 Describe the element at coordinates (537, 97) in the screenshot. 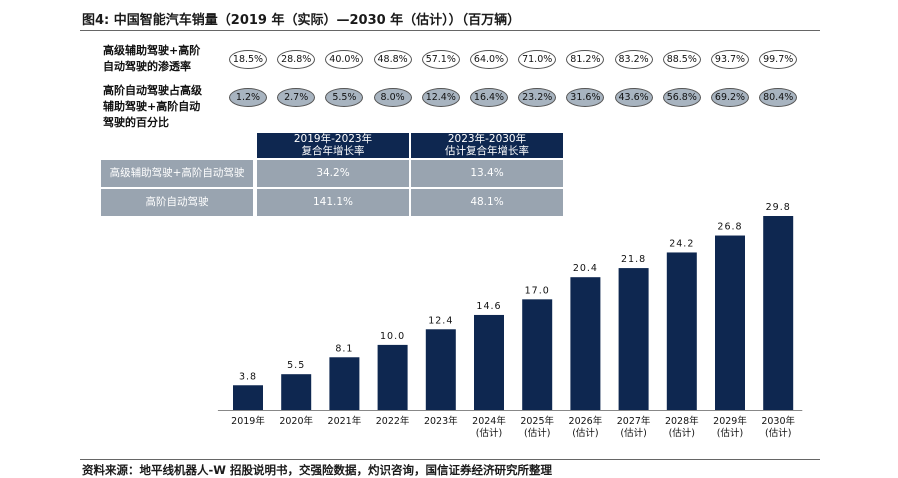

I see `percentage-pill: 23.2%` at that location.